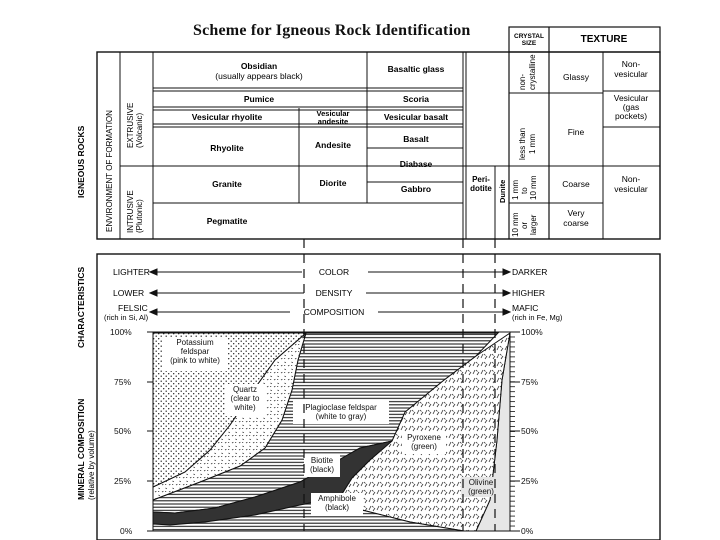  I want to click on tick-right-0: 0%, so click(527, 531).